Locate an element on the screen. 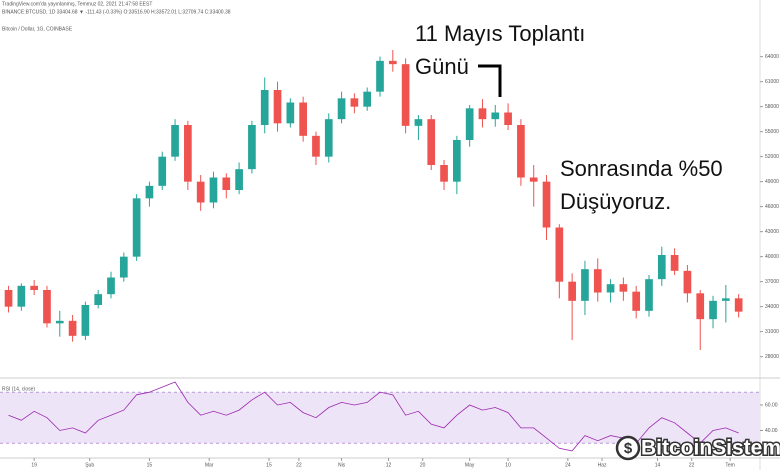  x-tick-label: 20 is located at coordinates (423, 465).